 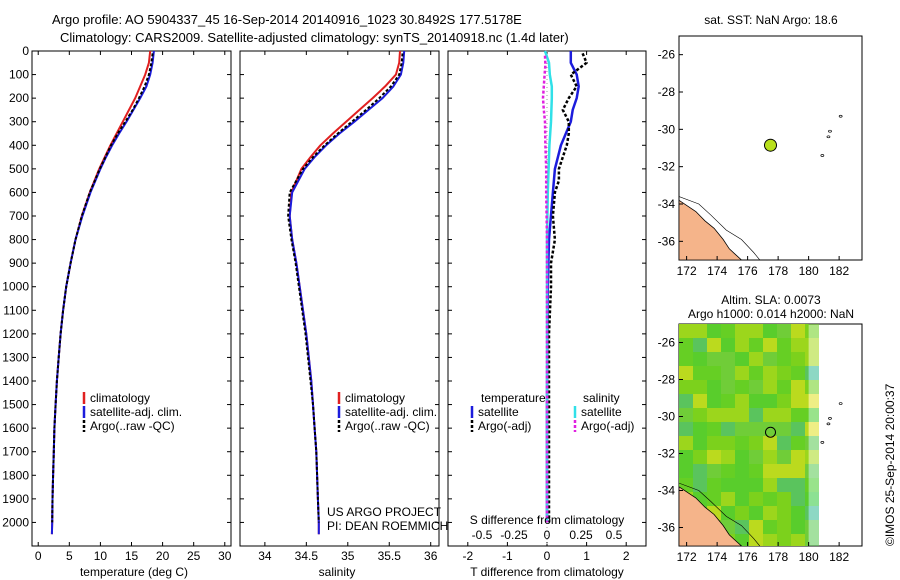 I want to click on y-tick-label: 1600, so click(x=15, y=428).